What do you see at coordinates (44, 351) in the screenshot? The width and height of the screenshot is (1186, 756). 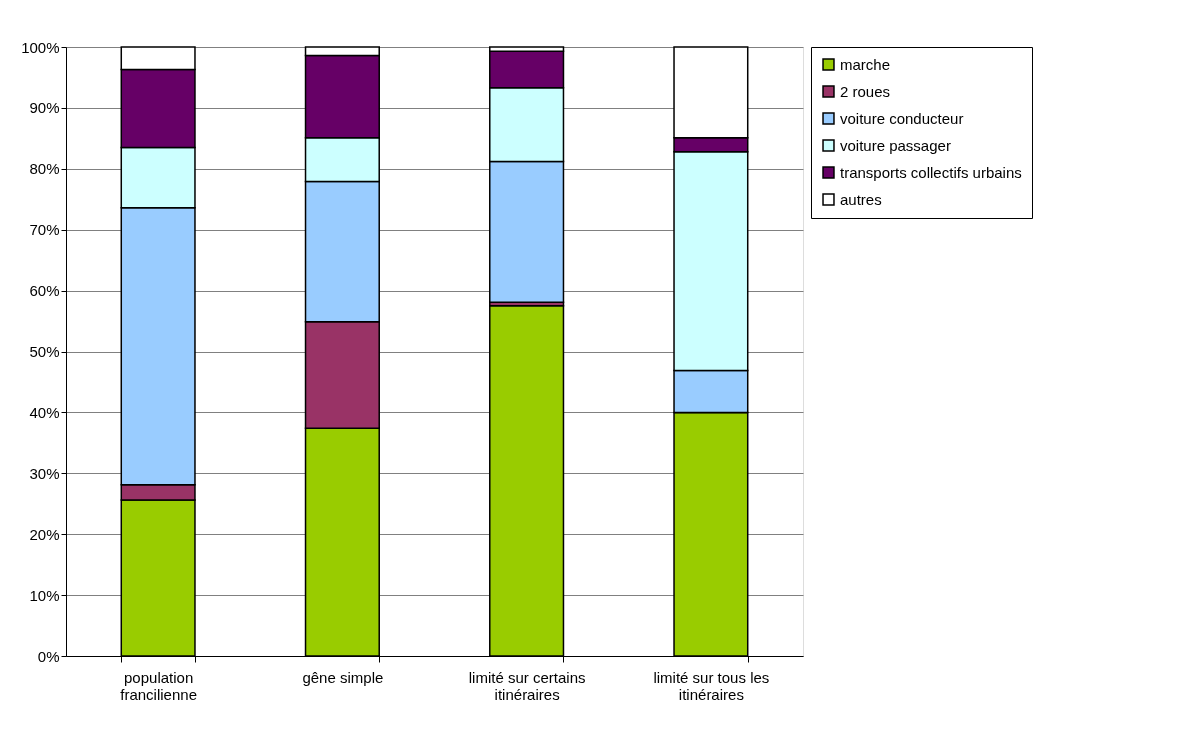 I see `y-tick-label: 50%` at bounding box center [44, 351].